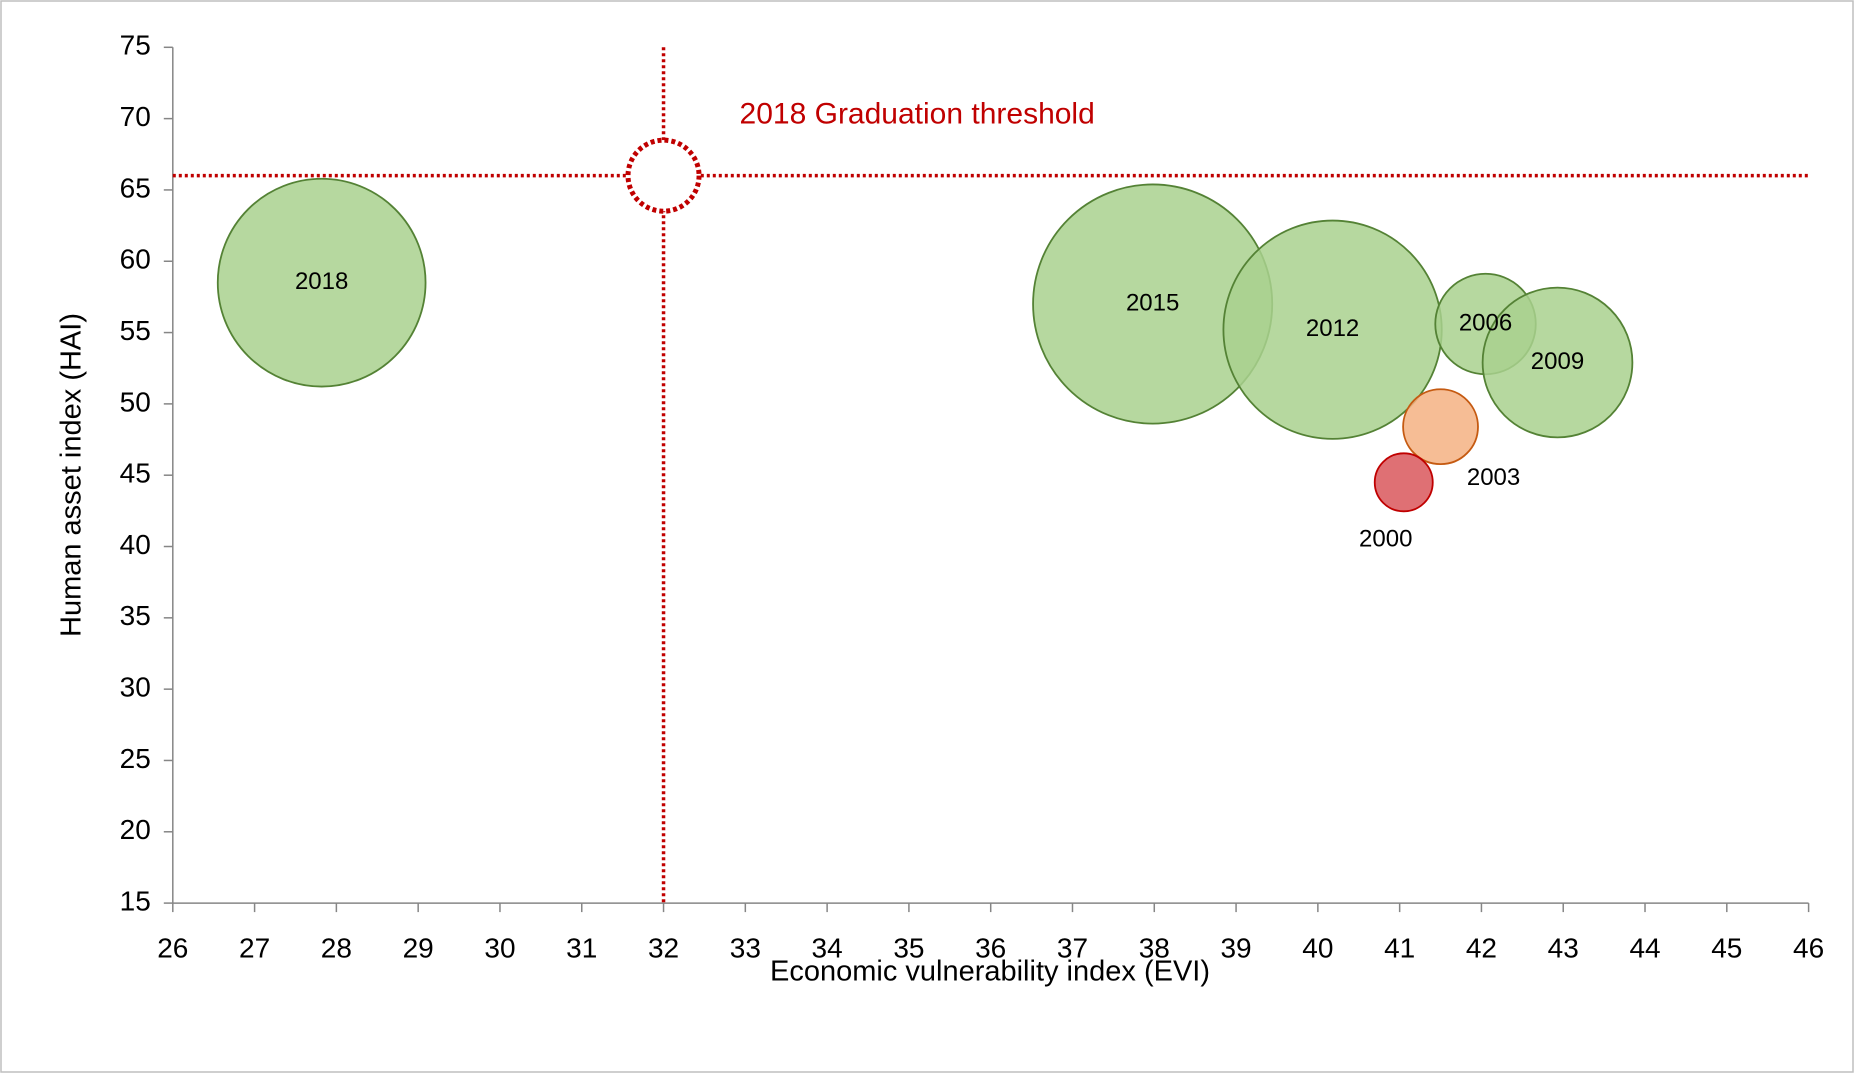 This screenshot has height=1073, width=1856. I want to click on threshold-label: 2018 Graduation threshold, so click(917, 114).